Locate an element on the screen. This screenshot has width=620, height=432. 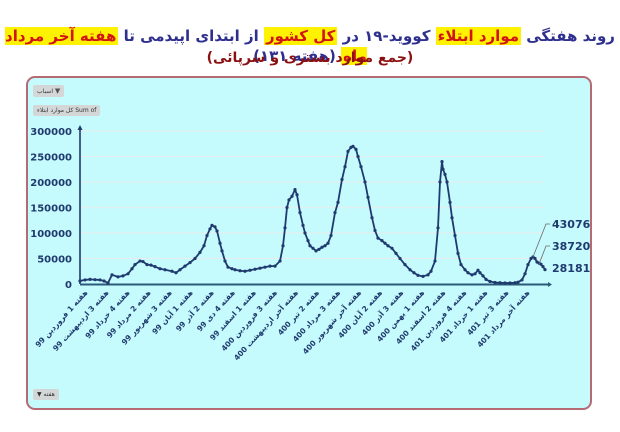
title-highlight: کل کشور is located at coordinates (301, 36).